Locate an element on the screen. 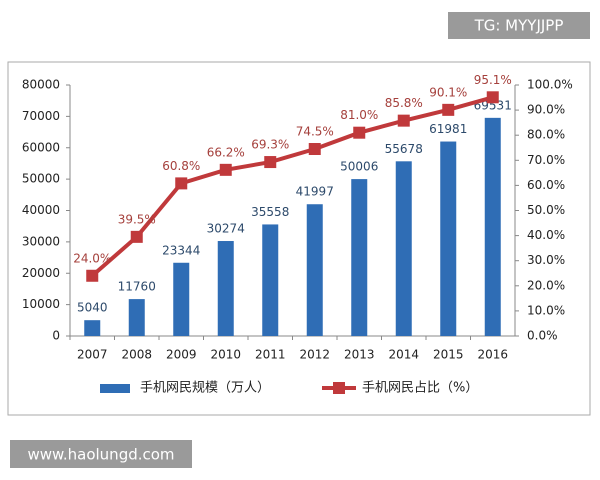 This screenshot has height=480, width=600. y2-tick-label: 100.0% is located at coordinates (550, 85).